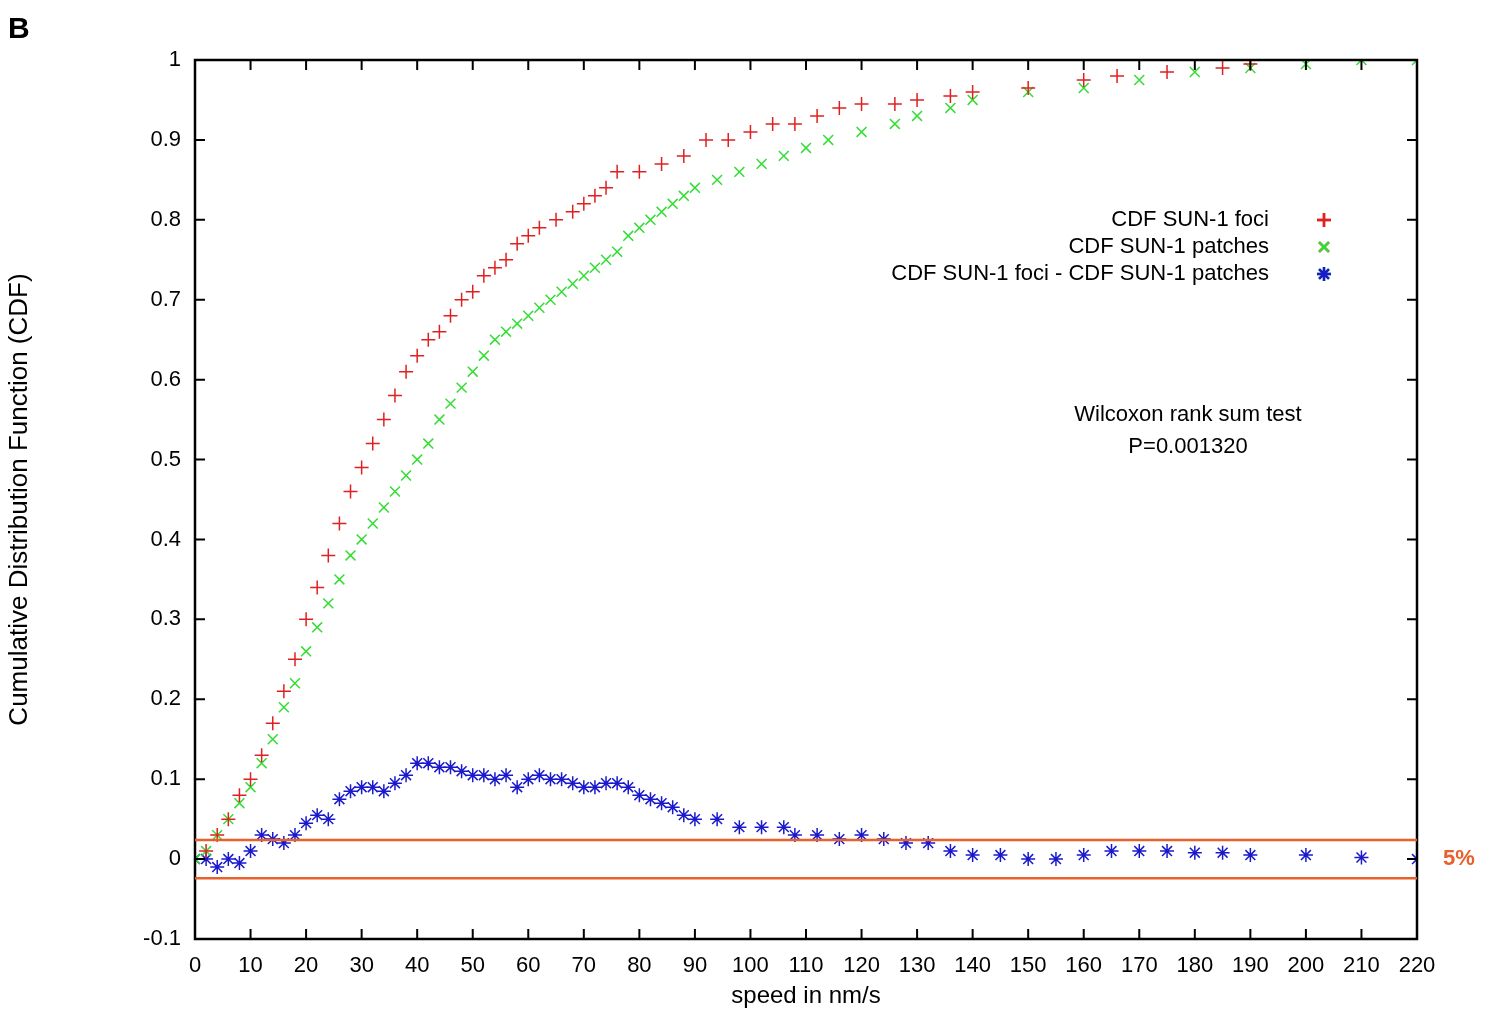 Image resolution: width=1485 pixels, height=1015 pixels. What do you see at coordinates (174, 858) in the screenshot?
I see `y-tick-label: 0` at bounding box center [174, 858].